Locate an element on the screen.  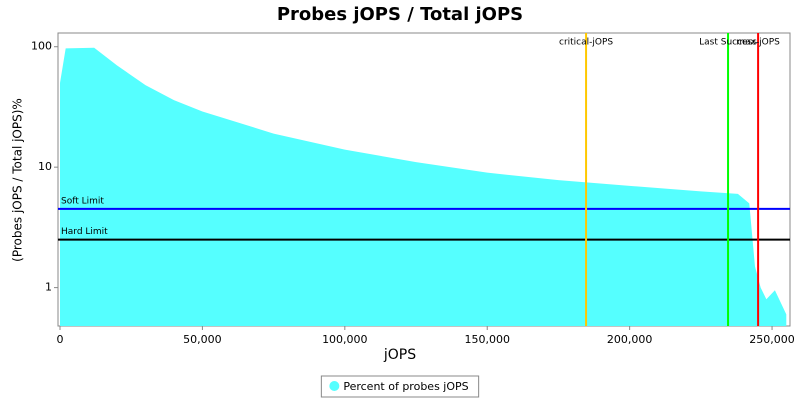
y-tick-label: 100 is located at coordinates (41, 46).